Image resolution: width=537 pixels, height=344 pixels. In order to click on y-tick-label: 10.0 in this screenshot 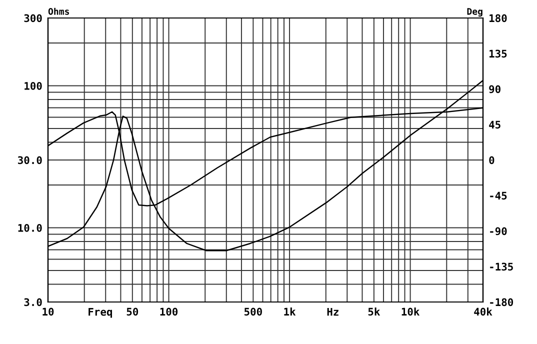, I will do `click(30, 228)`.